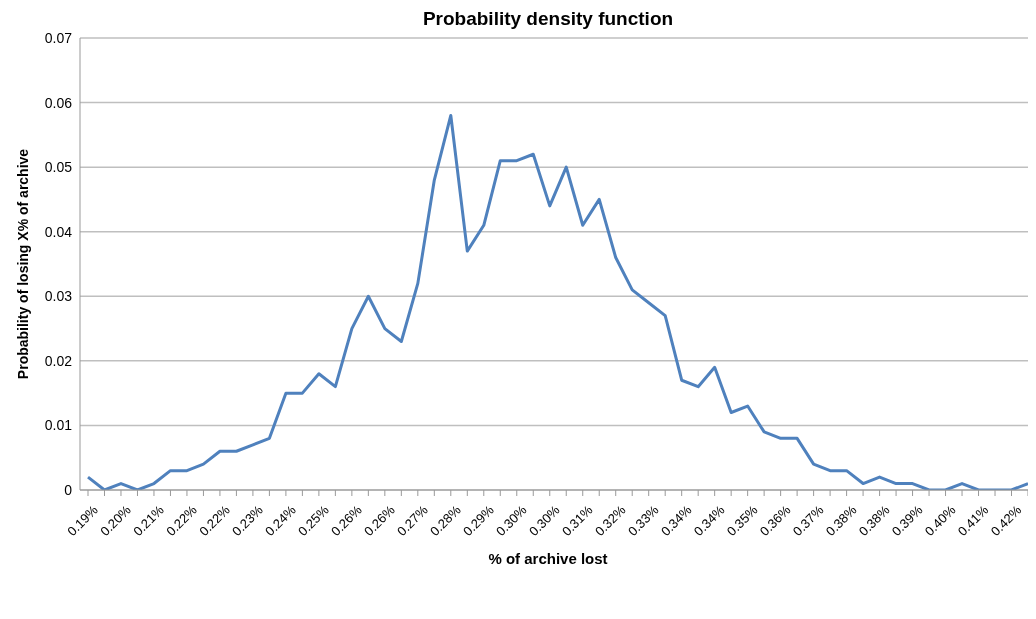 Image resolution: width=1036 pixels, height=619 pixels. Describe the element at coordinates (548, 19) in the screenshot. I see `chart-title: Probability density function` at that location.